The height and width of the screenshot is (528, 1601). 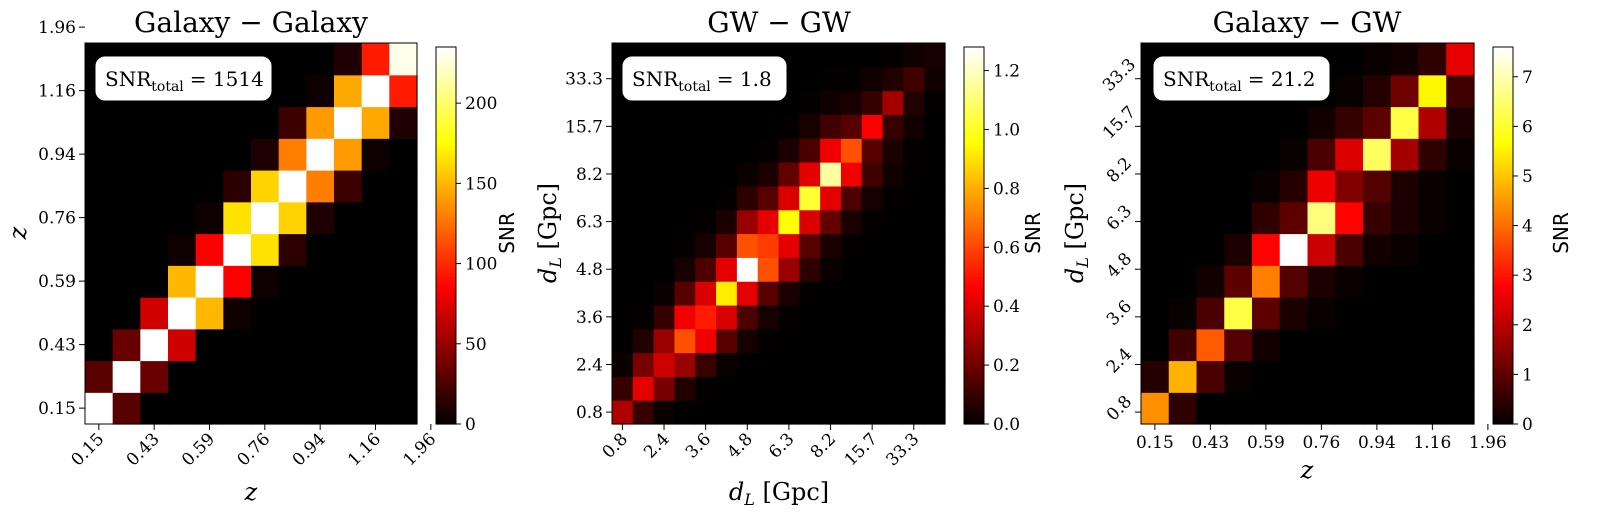 I want to click on x-tick-label: 0.8, so click(x=615, y=445).